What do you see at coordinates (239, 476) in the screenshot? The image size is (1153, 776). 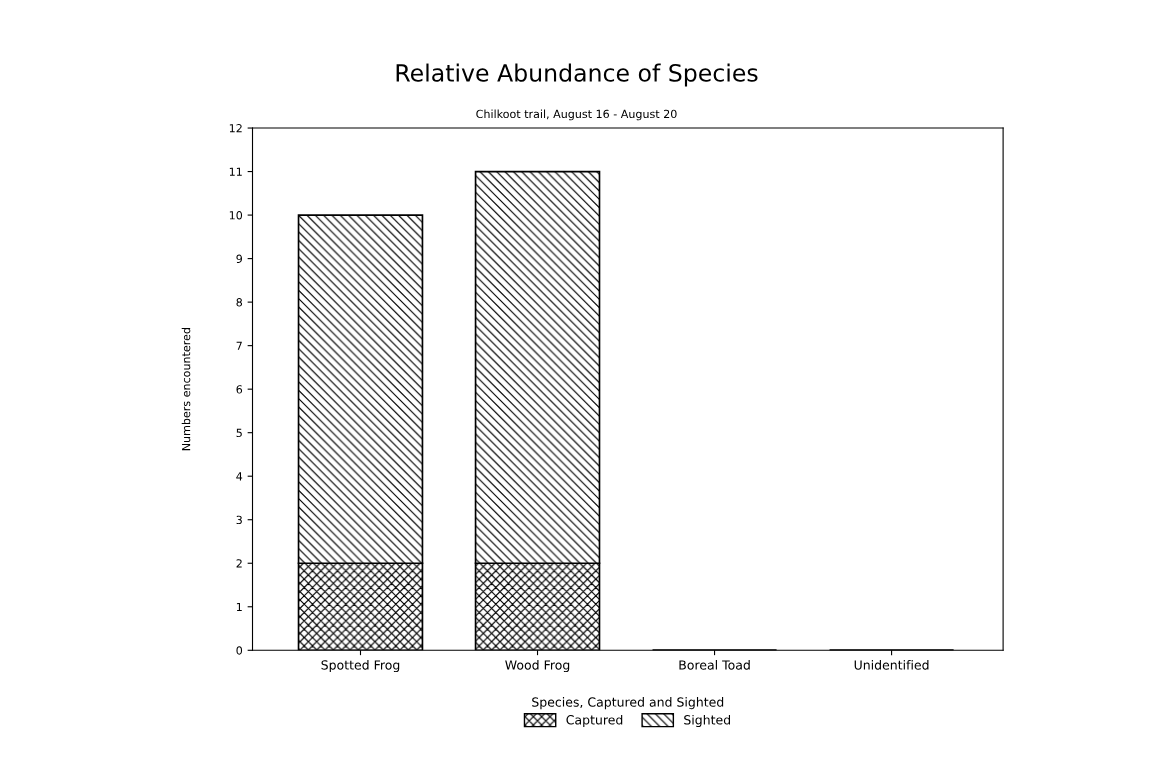 I see `y-tick-label: 4` at bounding box center [239, 476].